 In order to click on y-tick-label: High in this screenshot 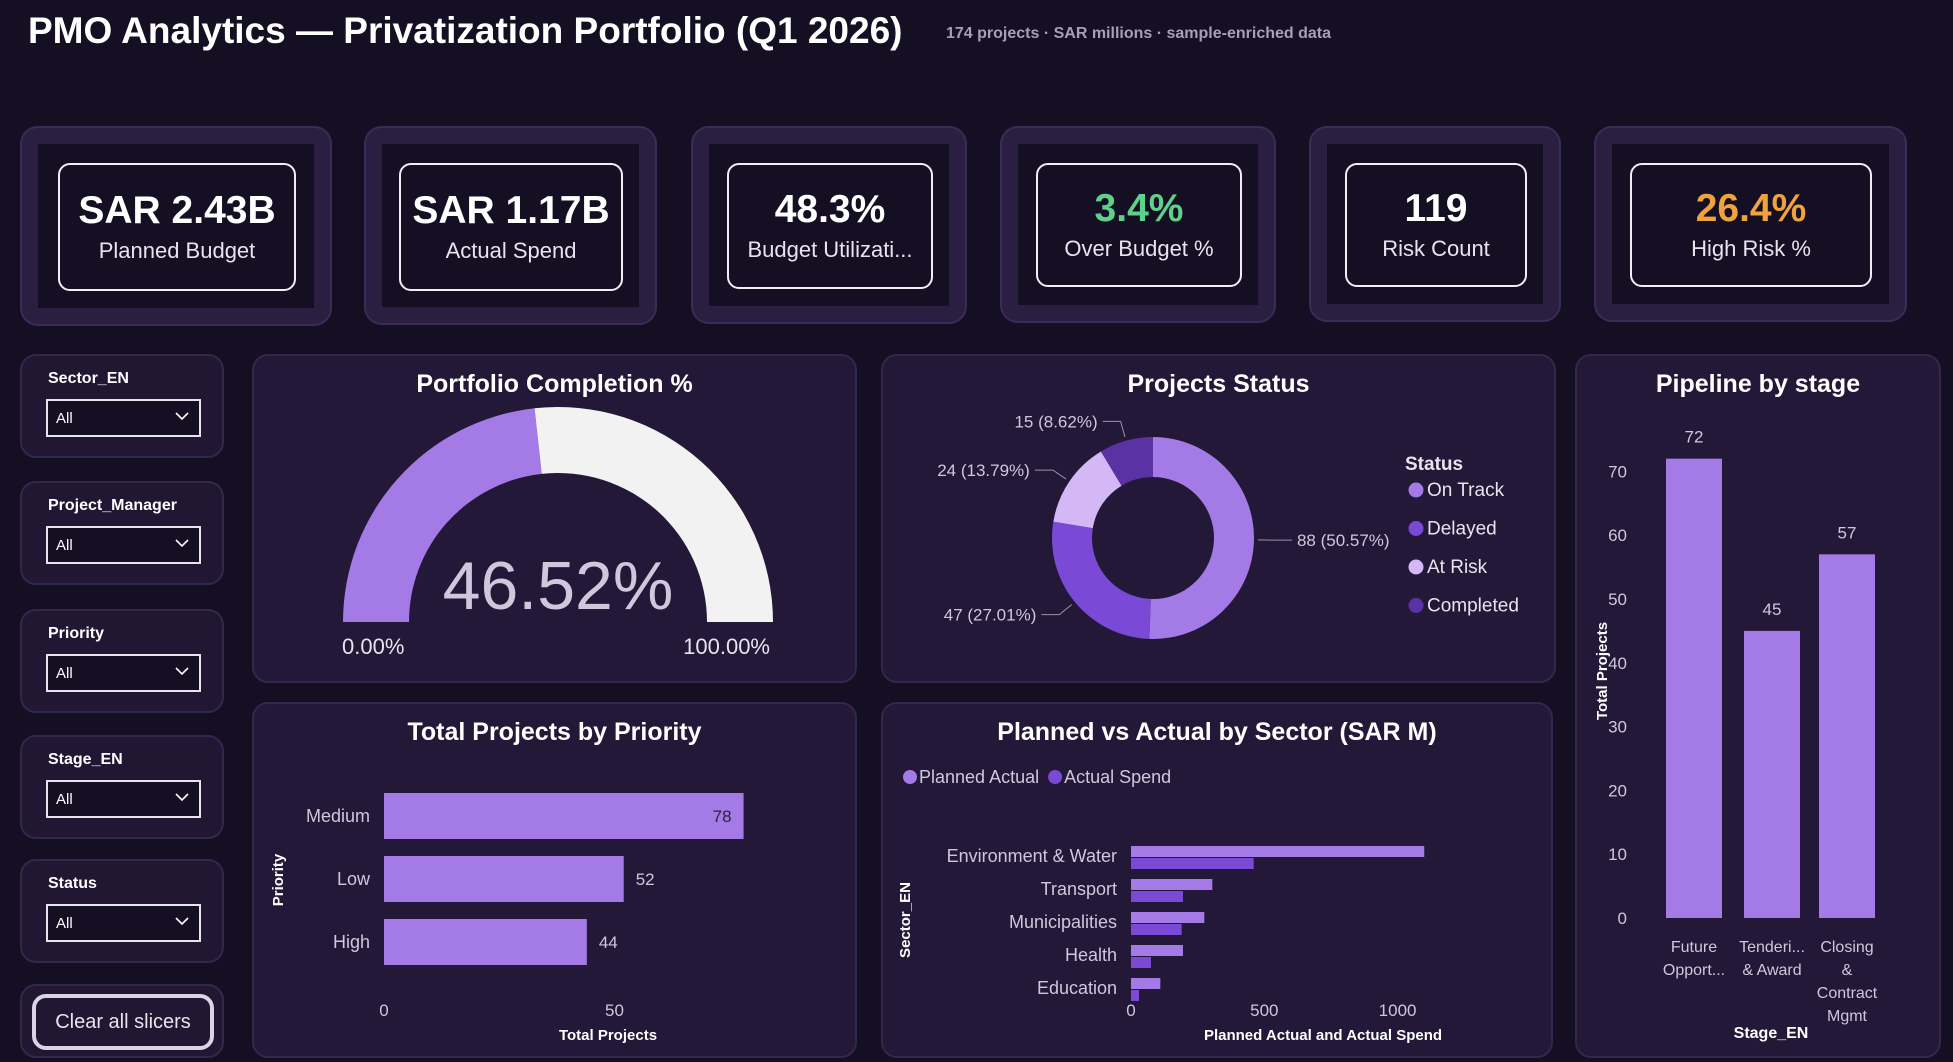, I will do `click(351, 942)`.